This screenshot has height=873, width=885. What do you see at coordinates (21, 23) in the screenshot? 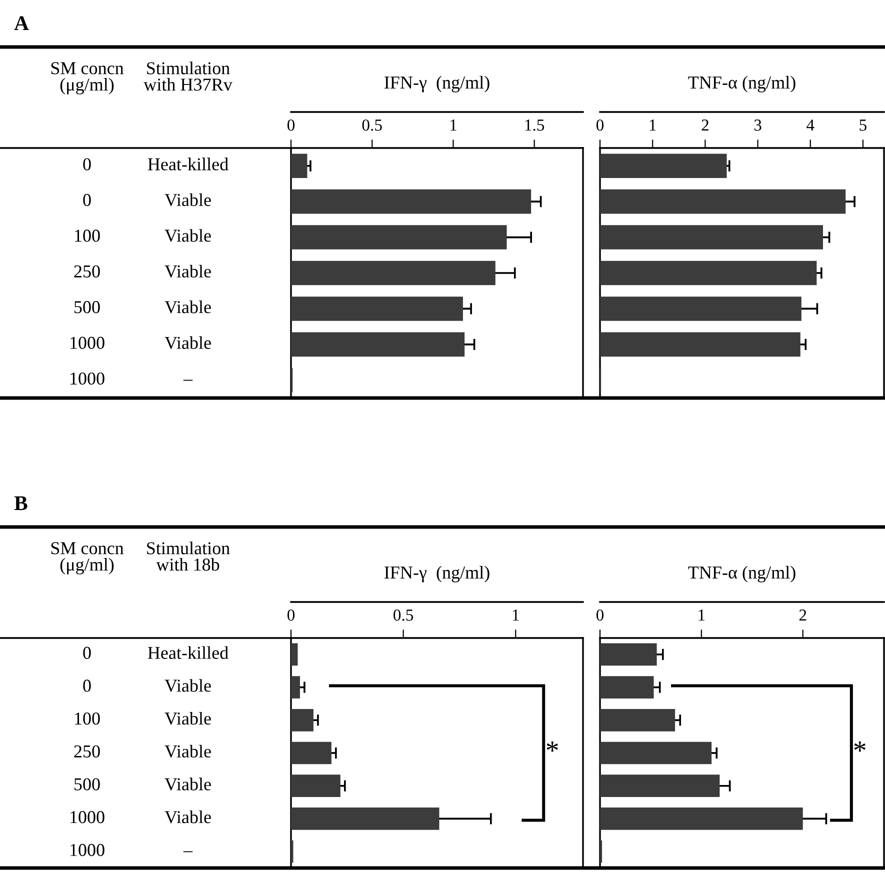
I see `text: A` at bounding box center [21, 23].